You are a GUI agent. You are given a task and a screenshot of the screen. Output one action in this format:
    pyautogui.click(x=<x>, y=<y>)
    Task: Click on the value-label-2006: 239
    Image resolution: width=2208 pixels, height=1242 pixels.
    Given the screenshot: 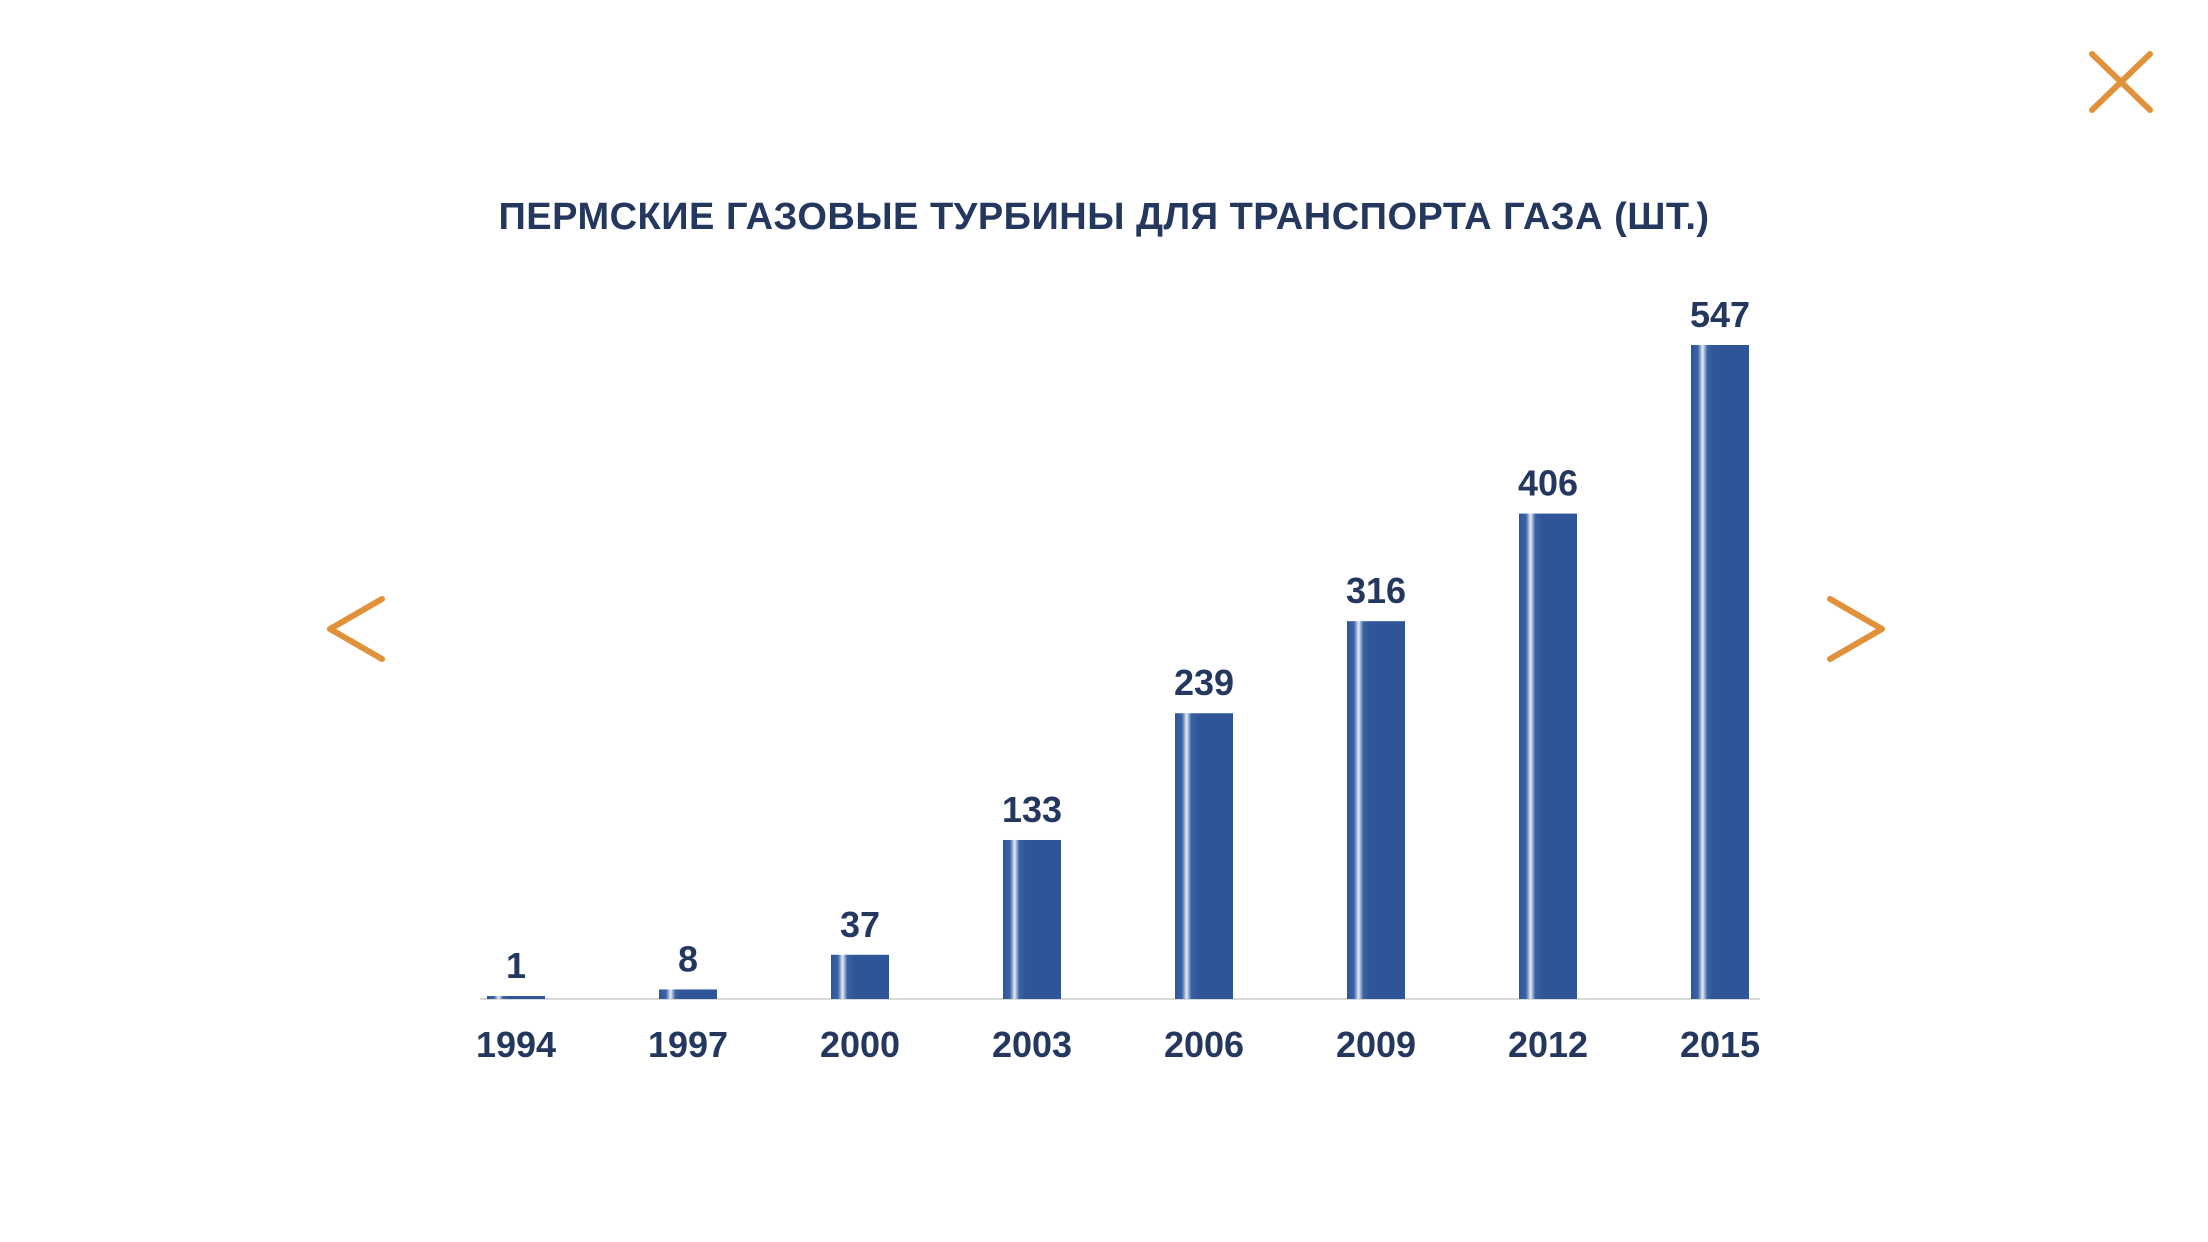 What is the action you would take?
    pyautogui.click(x=1204, y=682)
    